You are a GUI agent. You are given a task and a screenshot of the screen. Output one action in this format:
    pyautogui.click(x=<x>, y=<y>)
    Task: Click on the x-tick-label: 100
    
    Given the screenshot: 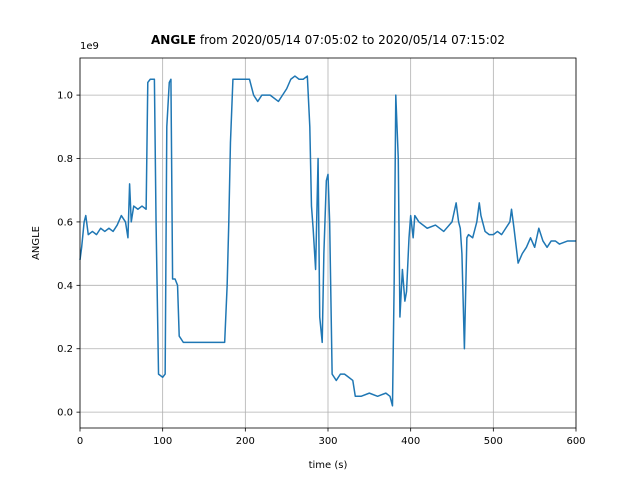 What is the action you would take?
    pyautogui.click(x=162, y=441)
    